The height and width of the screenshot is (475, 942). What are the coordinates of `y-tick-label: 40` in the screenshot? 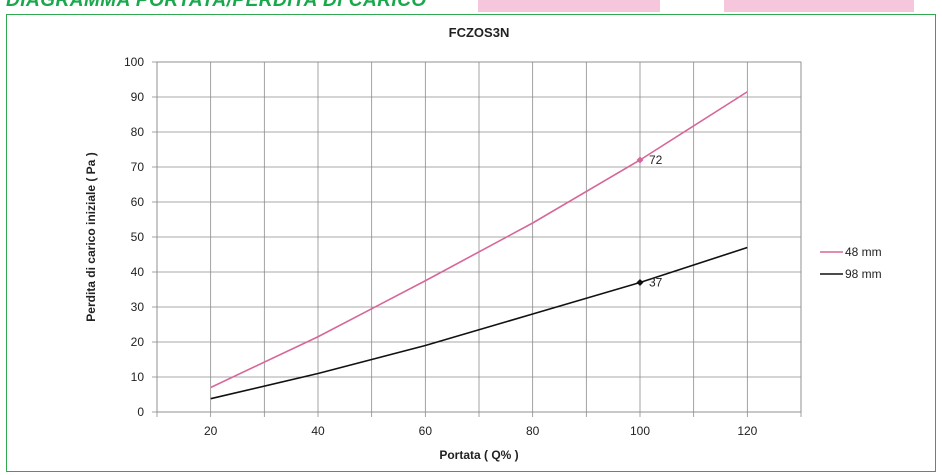 It's located at (138, 272).